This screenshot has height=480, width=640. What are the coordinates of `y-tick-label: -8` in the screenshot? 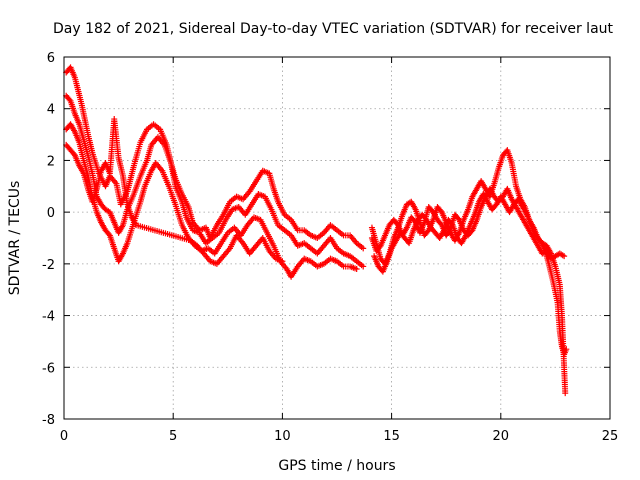 It's located at (48, 420).